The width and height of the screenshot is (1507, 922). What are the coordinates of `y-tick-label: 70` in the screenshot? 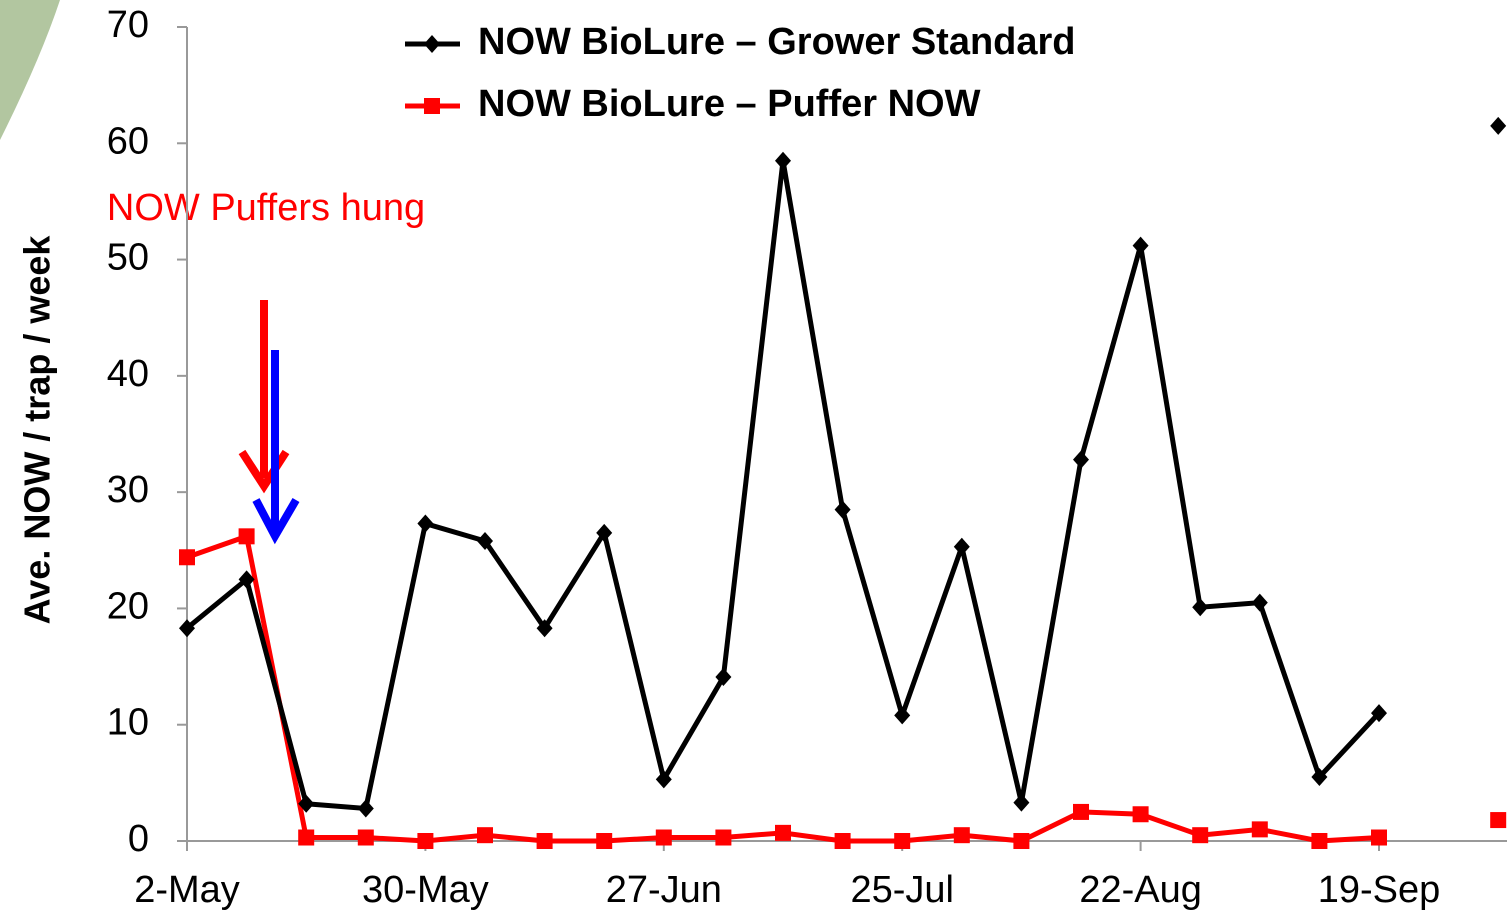 It's located at (128, 25).